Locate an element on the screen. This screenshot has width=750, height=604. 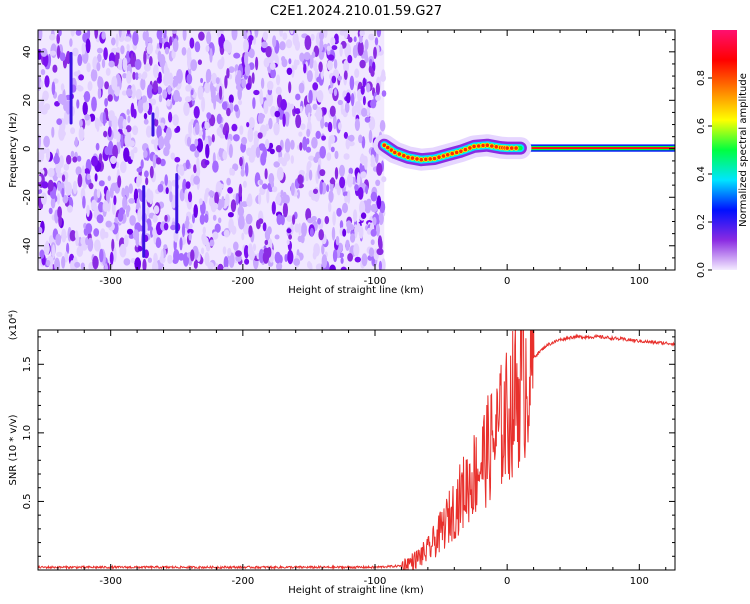
x-tick-label: -300 is located at coordinates (110, 281).